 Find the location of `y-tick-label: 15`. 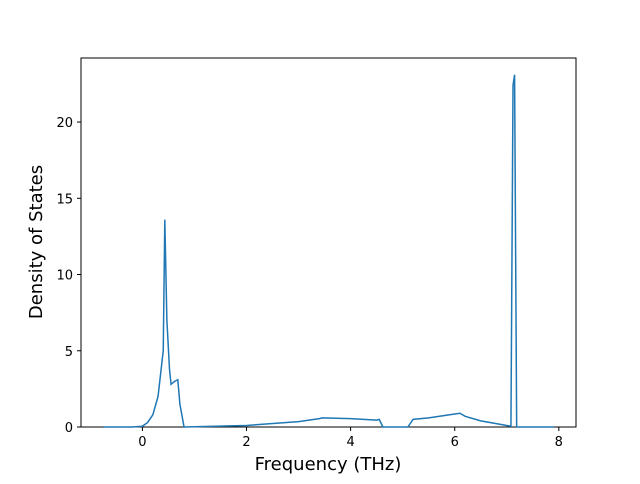

y-tick-label: 15 is located at coordinates (64, 199).